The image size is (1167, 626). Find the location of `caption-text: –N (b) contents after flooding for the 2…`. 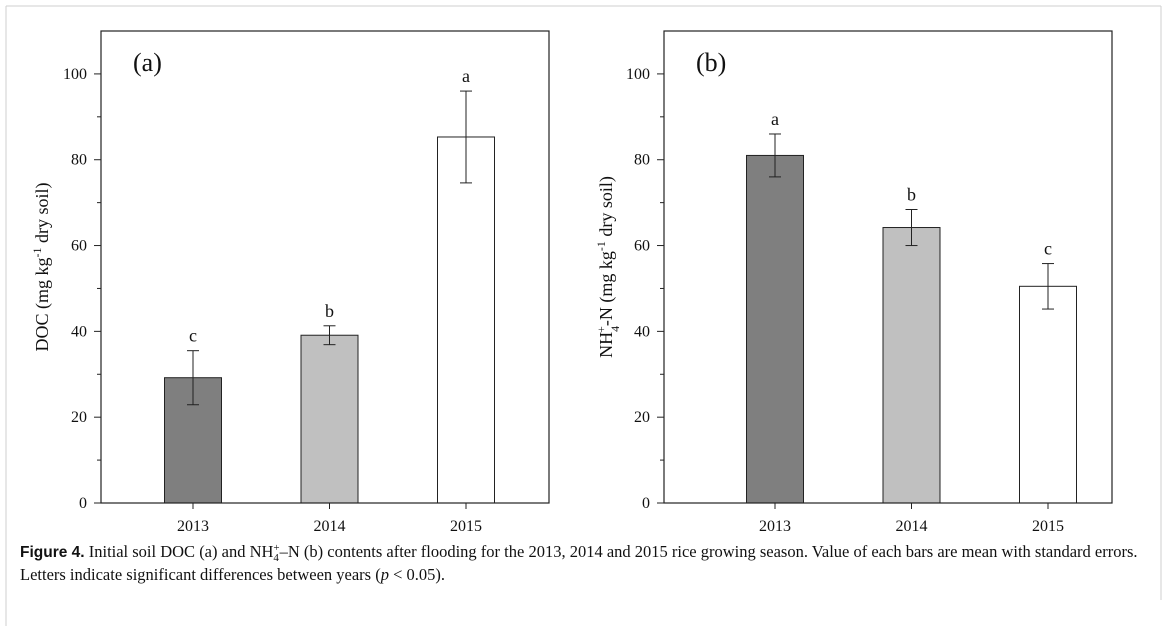

caption-text: –N (b) contents after flooding for the 2… is located at coordinates (579, 563).